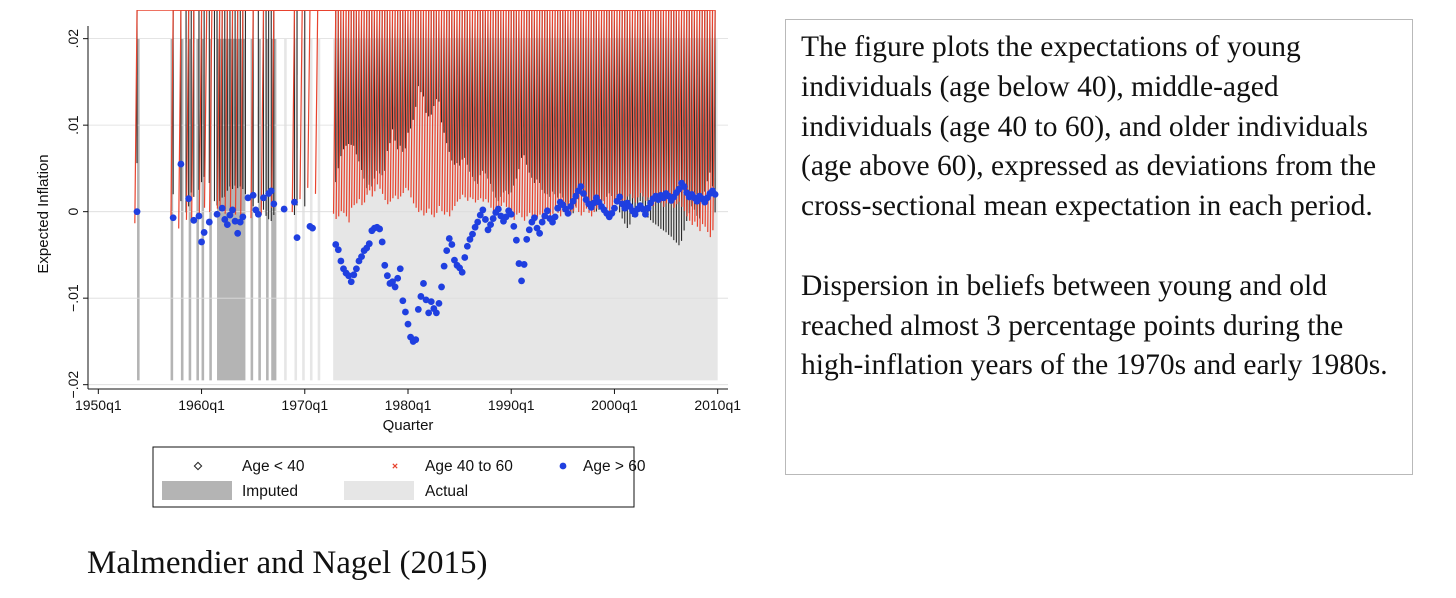 This screenshot has height=598, width=1456. Describe the element at coordinates (511, 405) in the screenshot. I see `x-tick-label: 1990q1` at that location.